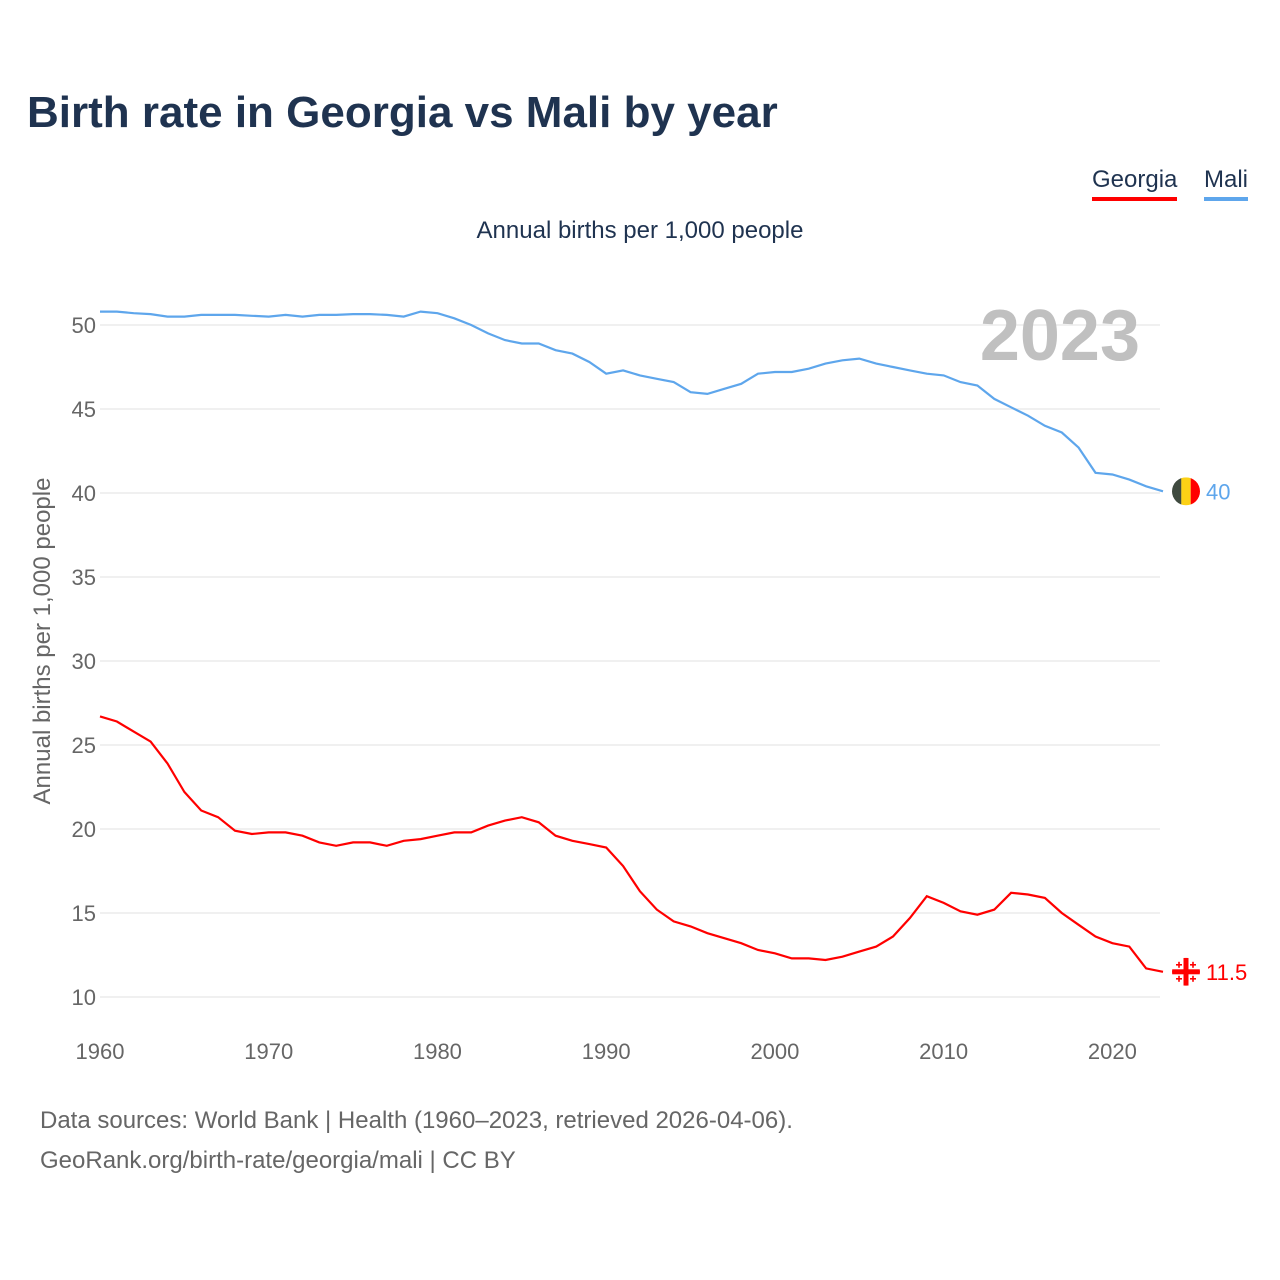 The width and height of the screenshot is (1280, 1280). Describe the element at coordinates (268, 1051) in the screenshot. I see `x-tick-label: 1970` at that location.